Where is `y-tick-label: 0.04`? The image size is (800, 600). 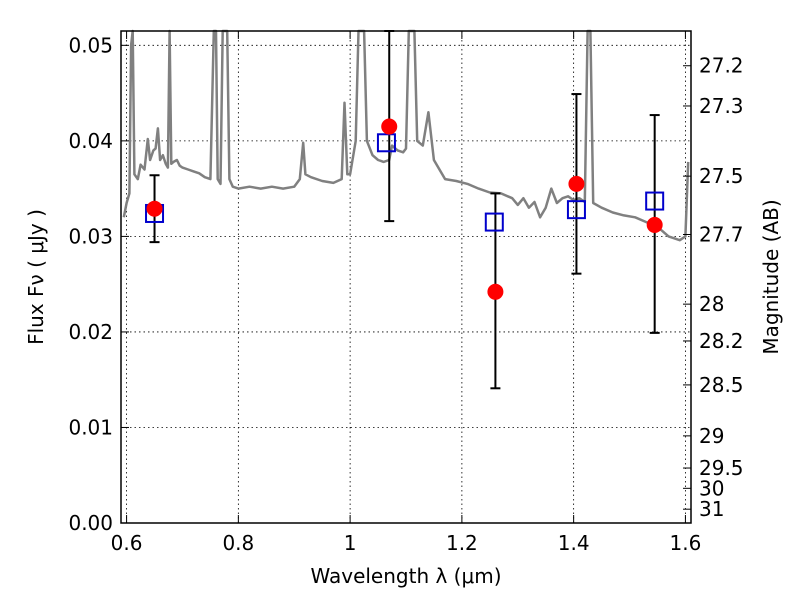 y-tick-label: 0.04 is located at coordinates (90, 141).